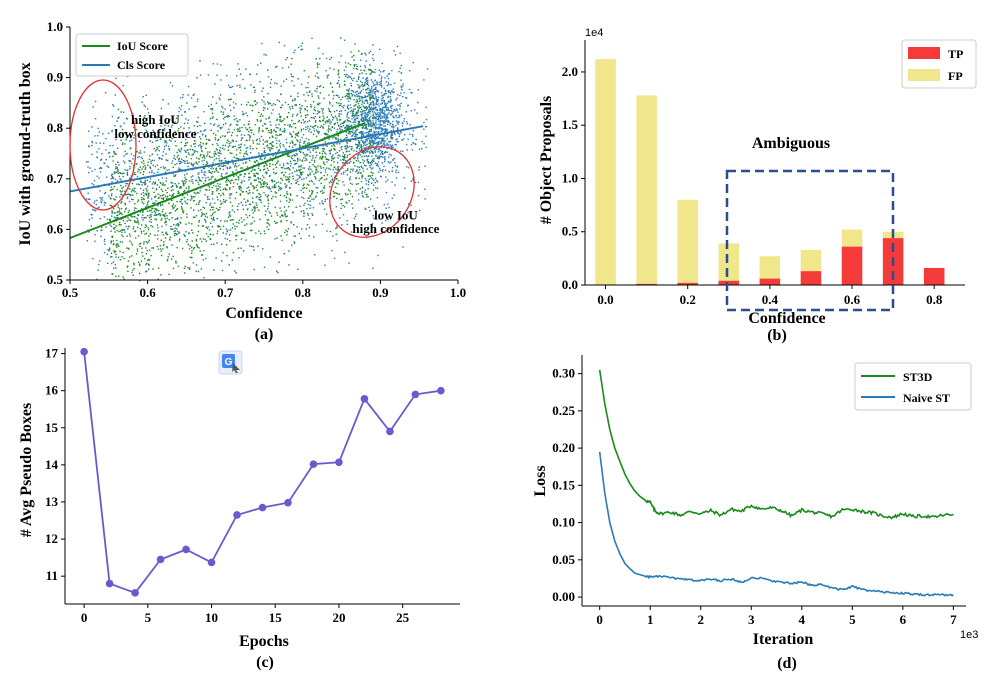 This screenshot has width=990, height=679. What do you see at coordinates (852, 619) in the screenshot?
I see `x-tick-label: 5` at bounding box center [852, 619].